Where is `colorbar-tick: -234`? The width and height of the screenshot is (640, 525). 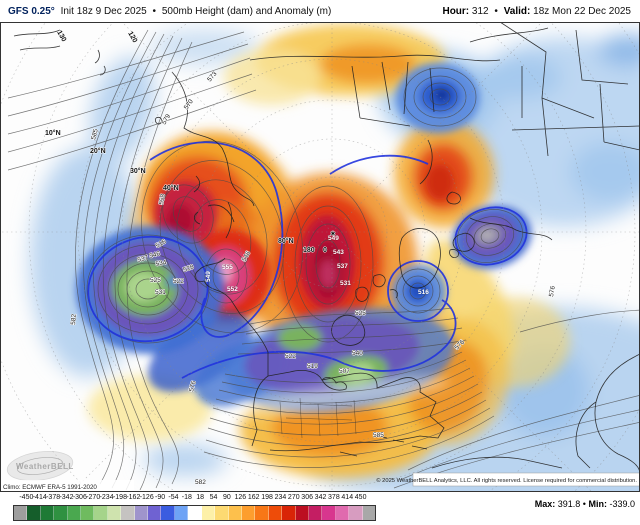
colorbar-tick: -234 is located at coordinates (106, 497).